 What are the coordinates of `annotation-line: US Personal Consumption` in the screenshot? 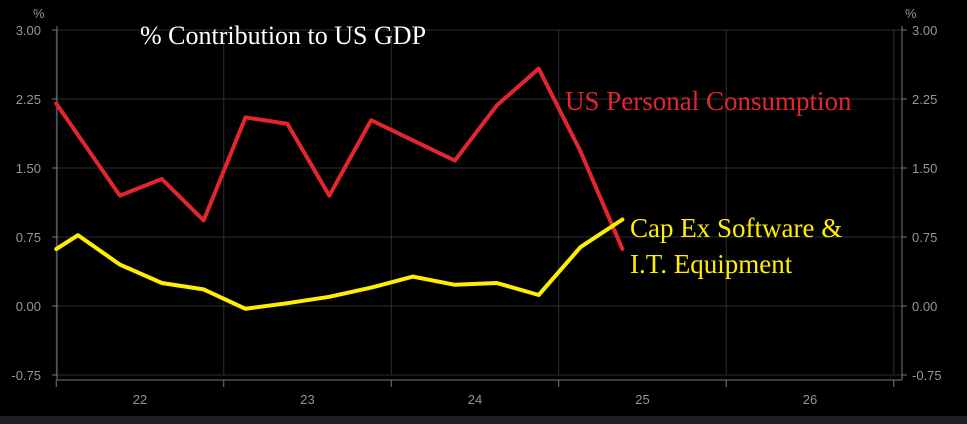 It's located at (708, 101).